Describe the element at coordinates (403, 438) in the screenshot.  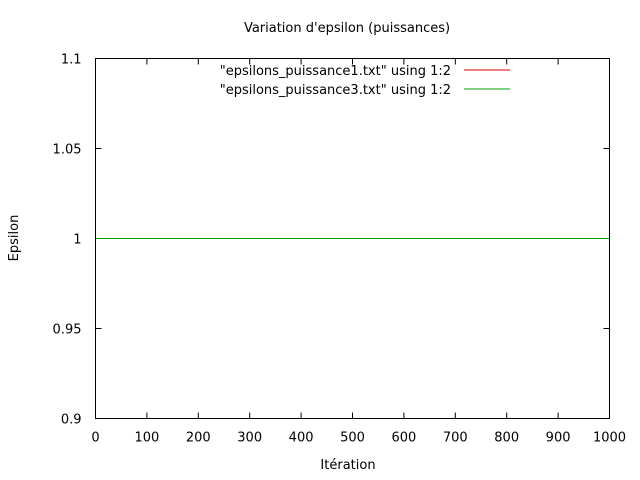
I see `x-tick-label: 600` at that location.